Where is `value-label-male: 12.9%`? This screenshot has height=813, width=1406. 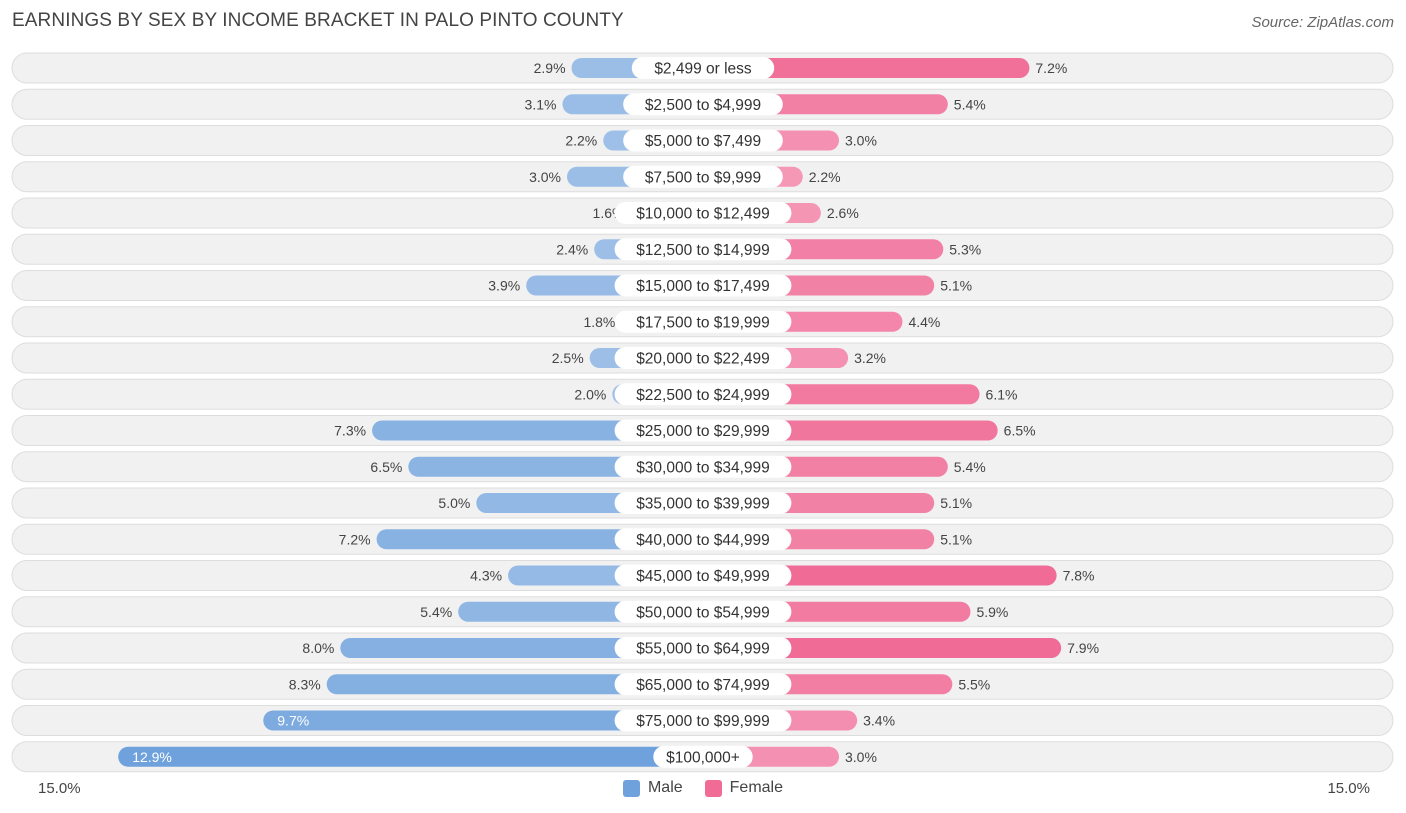 value-label-male: 12.9% is located at coordinates (152, 757).